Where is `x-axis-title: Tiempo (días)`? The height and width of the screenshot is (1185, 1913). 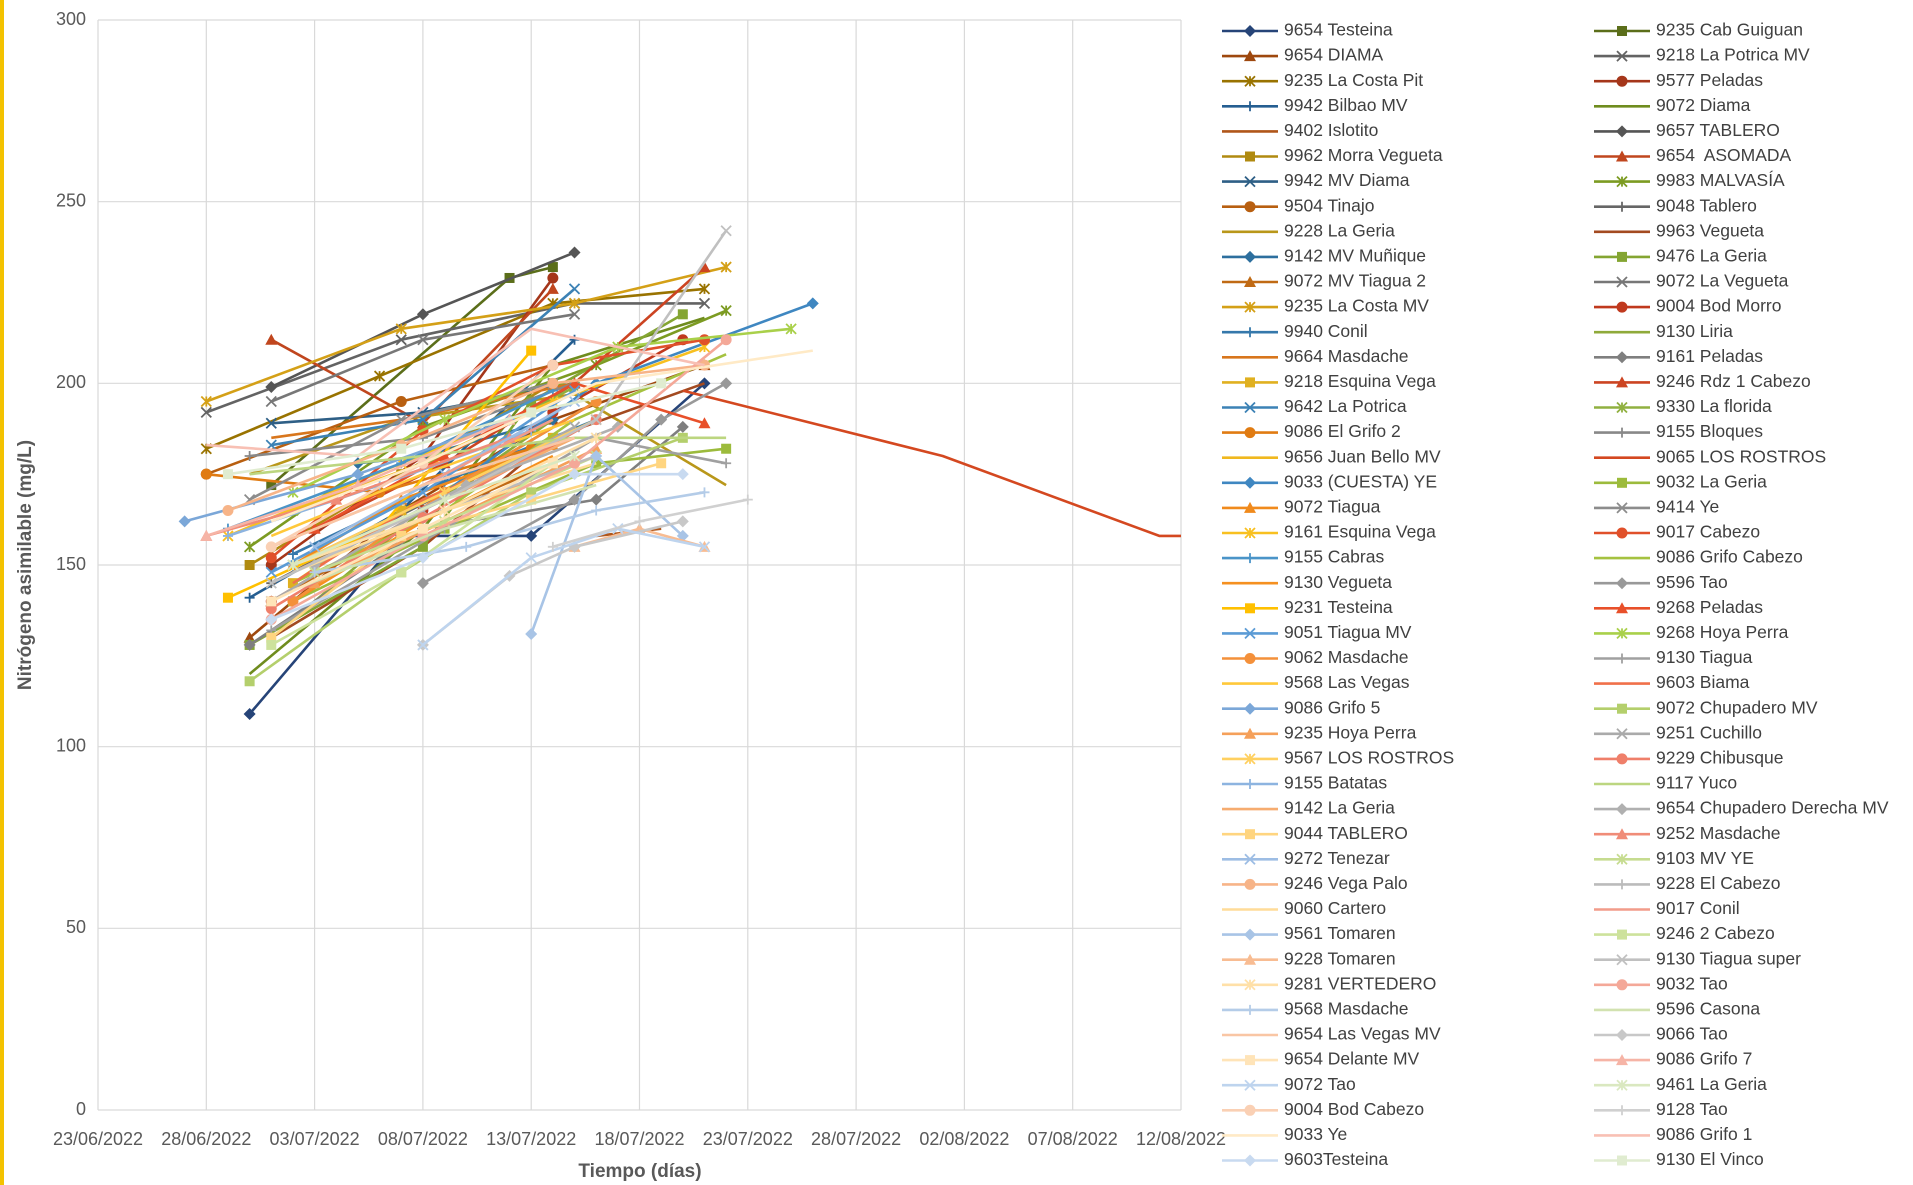
x-axis-title: Tiempo (días) is located at coordinates (639, 1171).